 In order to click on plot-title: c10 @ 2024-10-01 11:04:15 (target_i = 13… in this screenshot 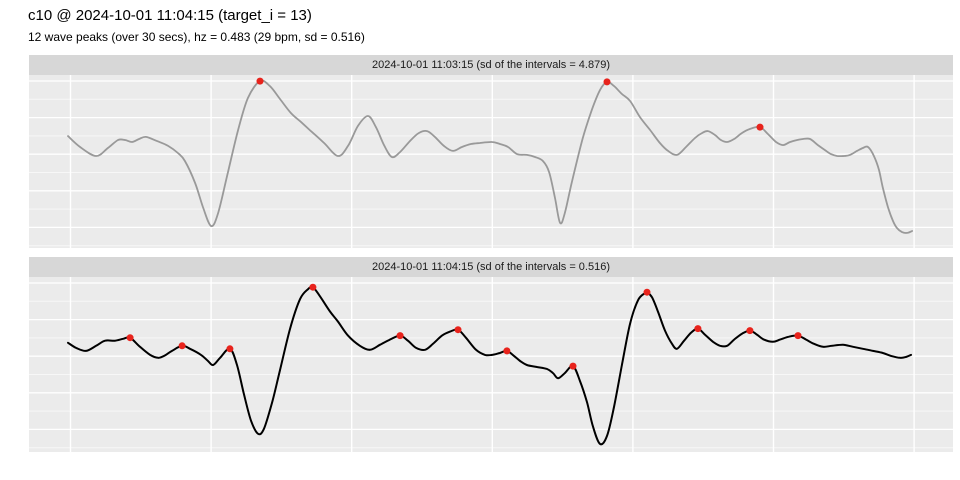, I will do `click(170, 15)`.